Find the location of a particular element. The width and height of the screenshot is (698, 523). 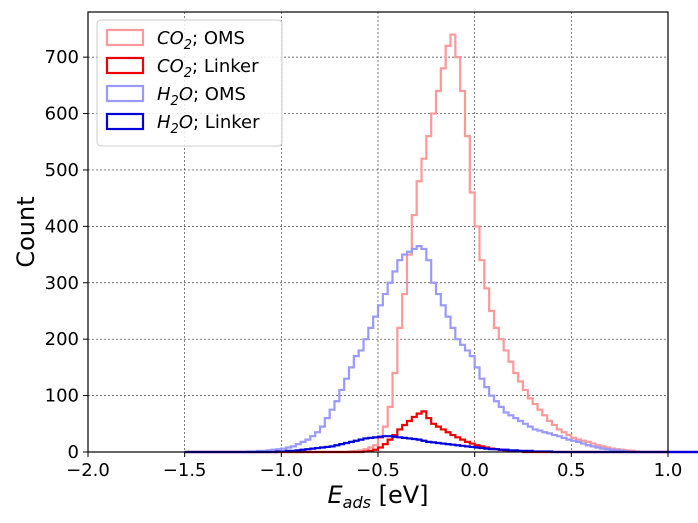

y-tick-label: 600 is located at coordinates (62, 114).